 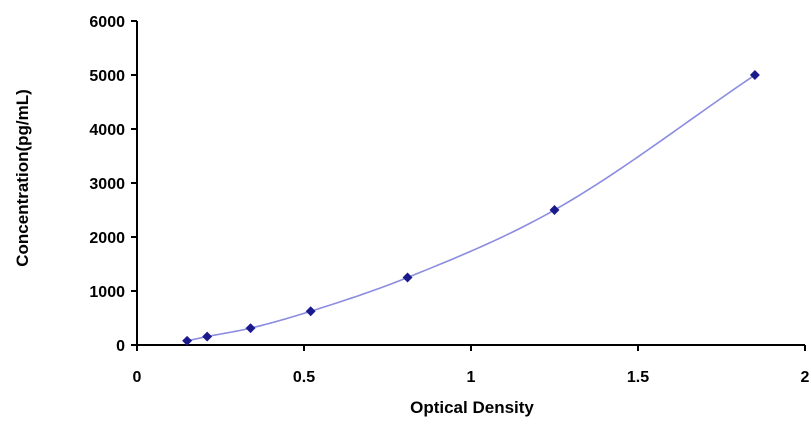 What do you see at coordinates (120, 346) in the screenshot?
I see `y-tick-label: 0` at bounding box center [120, 346].